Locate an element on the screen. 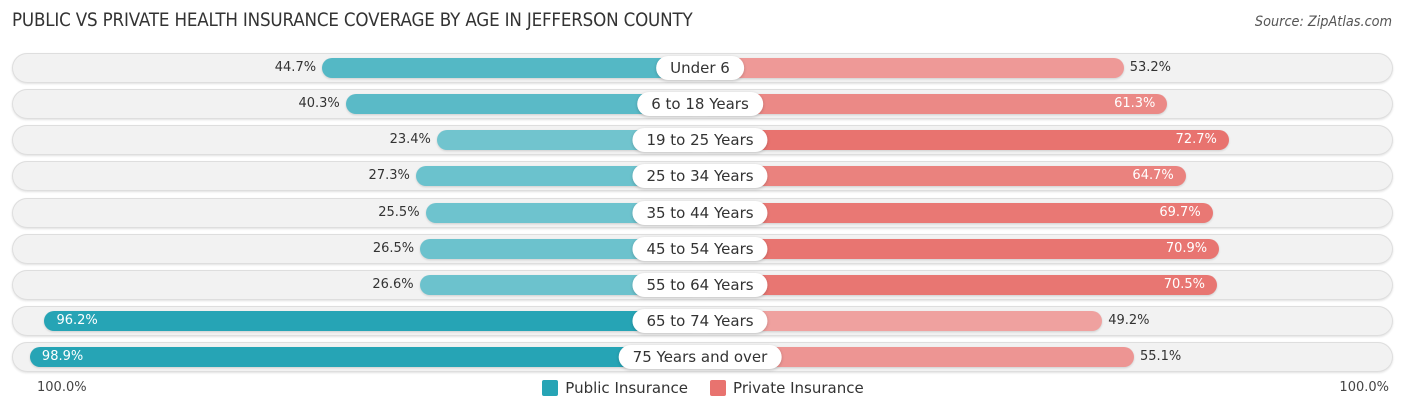 The image size is (1406, 414). legend-label-private: Private Insurance is located at coordinates (798, 388).